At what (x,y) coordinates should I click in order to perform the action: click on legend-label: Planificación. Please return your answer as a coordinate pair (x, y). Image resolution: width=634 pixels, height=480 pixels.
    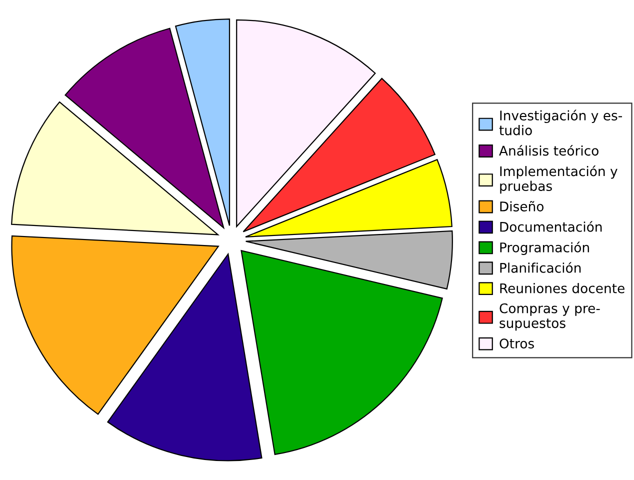
    Looking at the image, I should click on (540, 267).